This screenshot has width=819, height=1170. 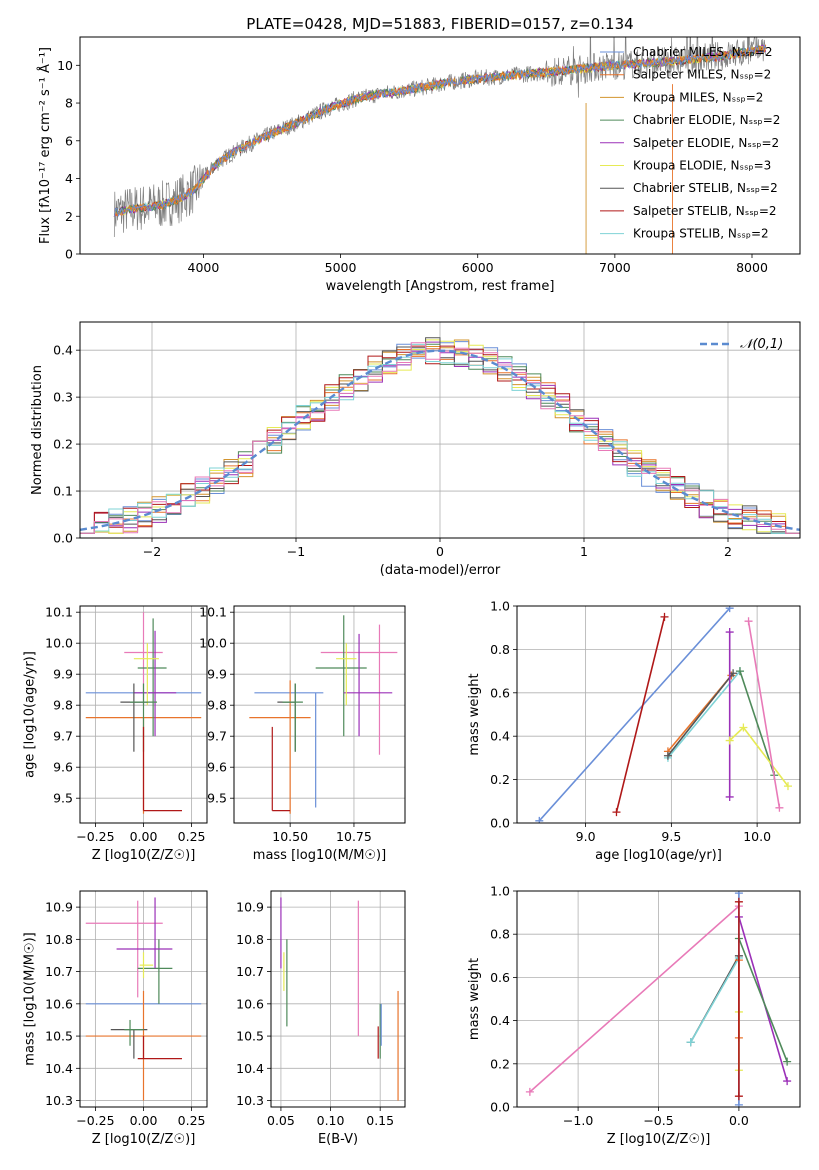 What do you see at coordinates (296, 551) in the screenshot?
I see `x-tick-label: −1` at bounding box center [296, 551].